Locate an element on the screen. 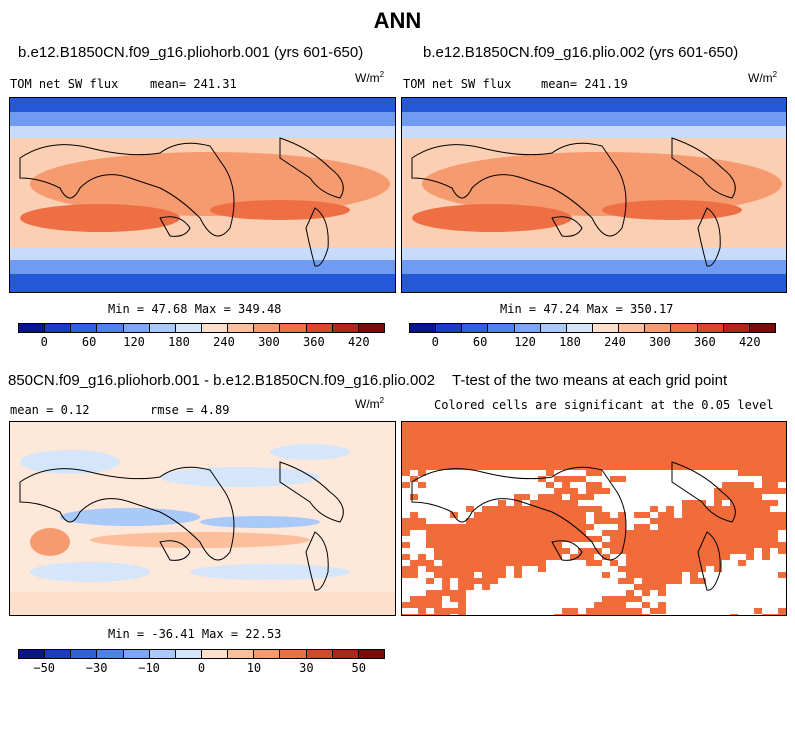  panel1-variable: TOM net SW flux is located at coordinates (64, 84).